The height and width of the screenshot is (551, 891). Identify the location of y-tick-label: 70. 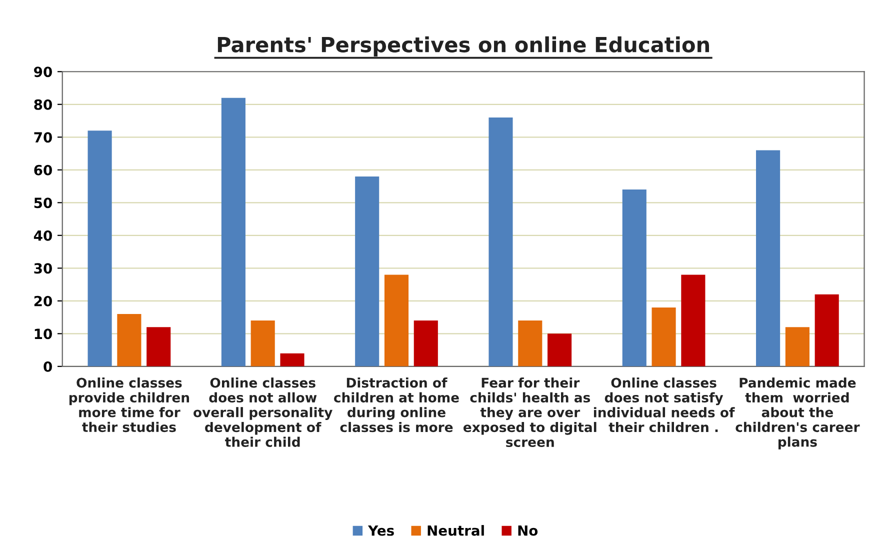
(43, 137).